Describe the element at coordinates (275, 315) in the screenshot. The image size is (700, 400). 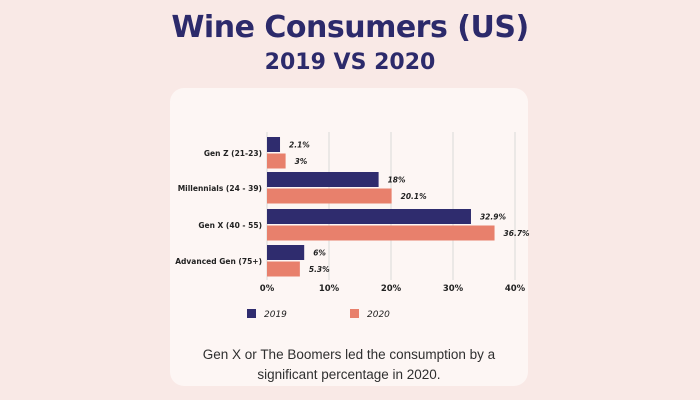
I see `legend-label: 2019` at that location.